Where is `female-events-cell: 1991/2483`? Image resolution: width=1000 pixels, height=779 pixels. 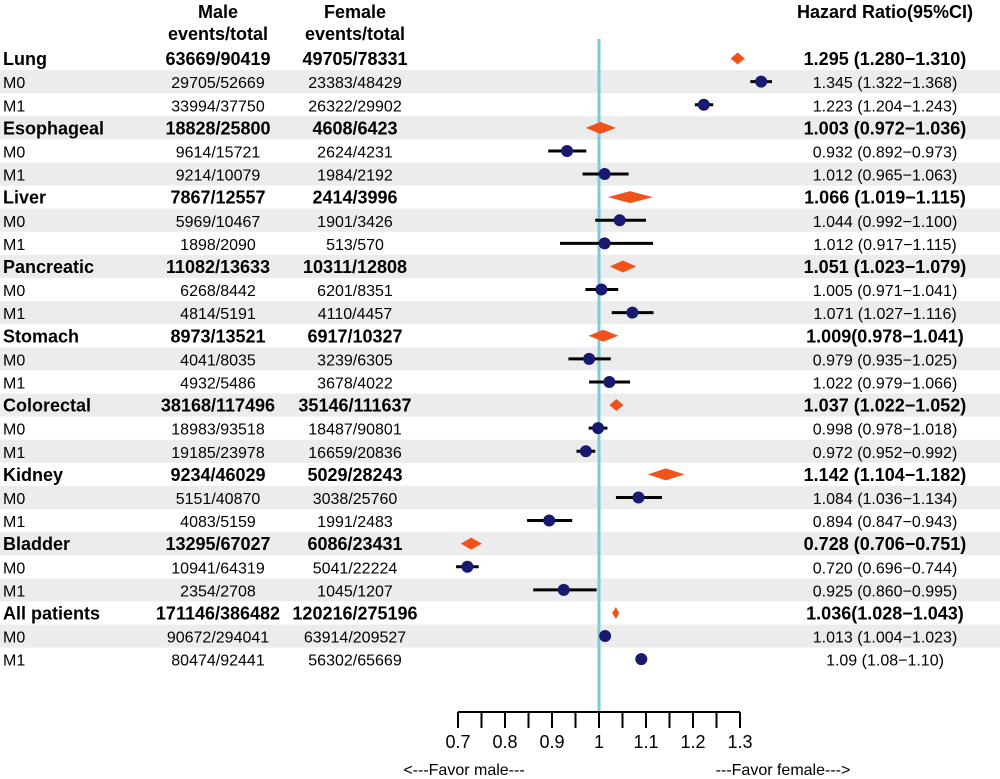 female-events-cell: 1991/2483 is located at coordinates (355, 522).